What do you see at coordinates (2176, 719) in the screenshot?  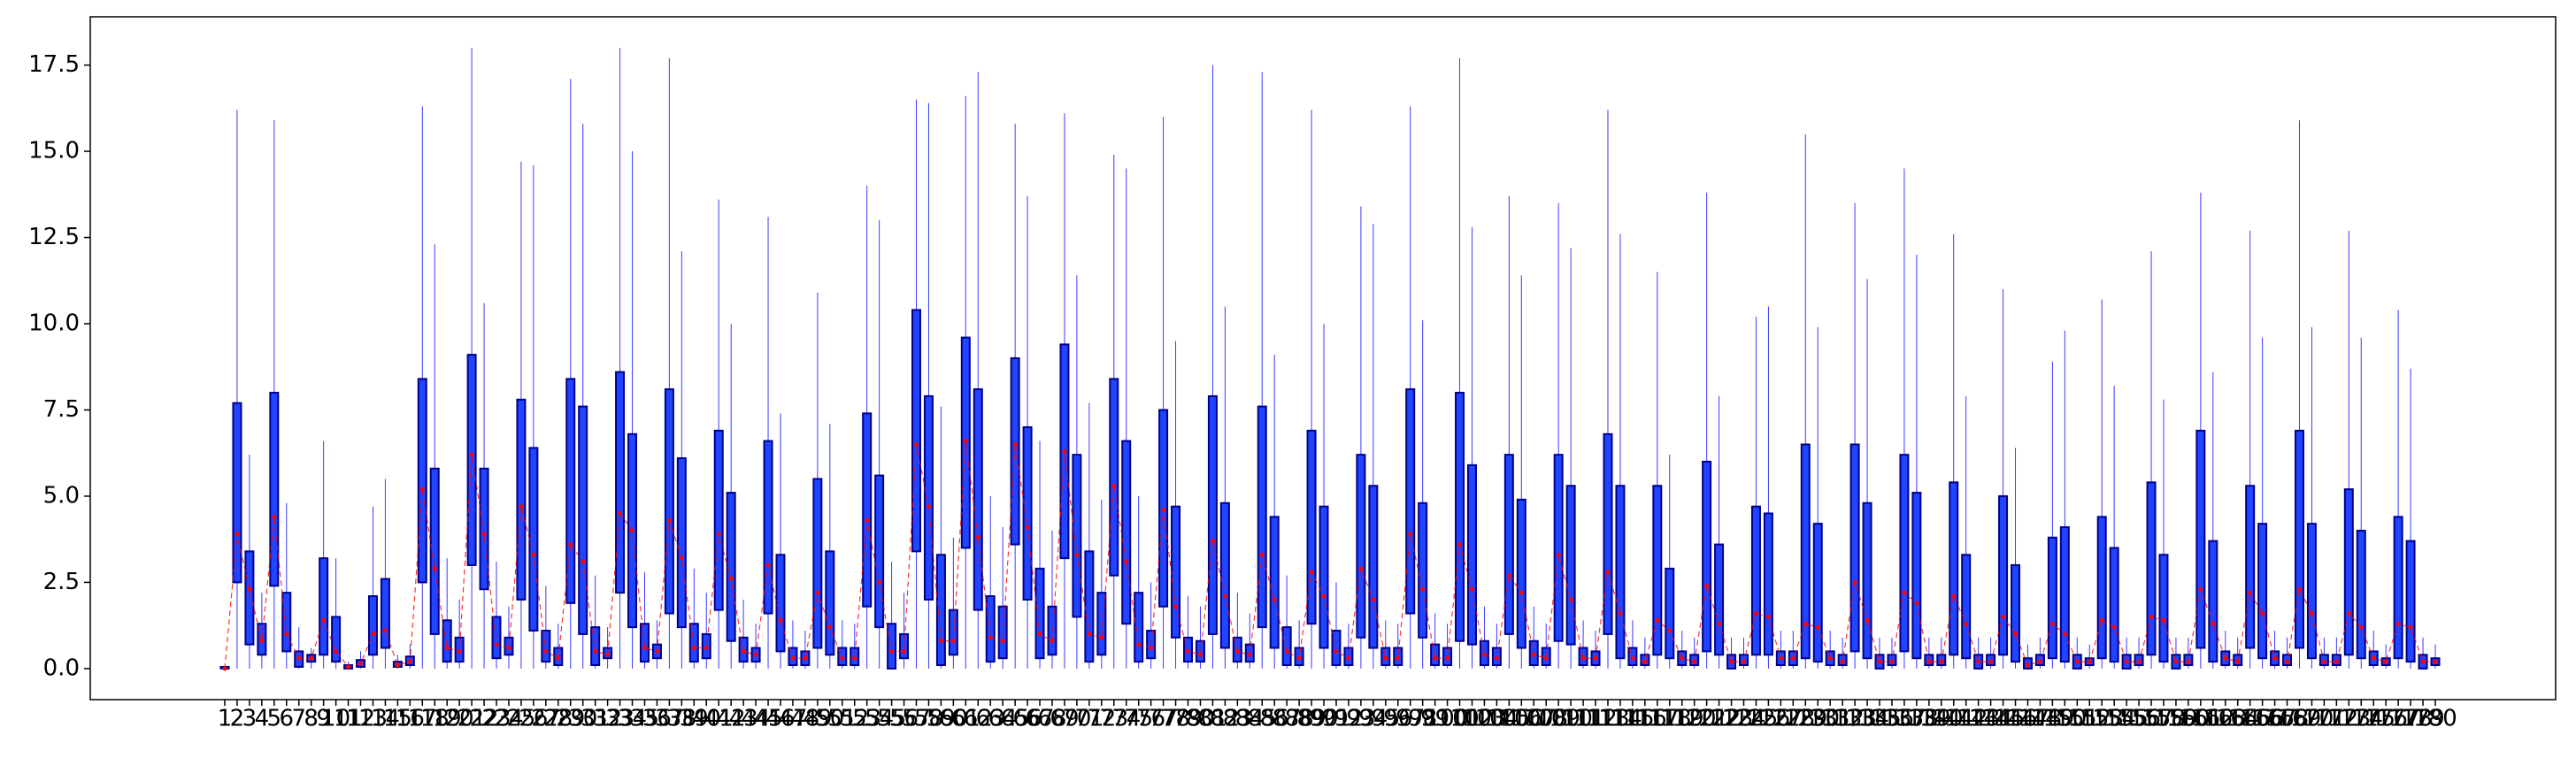 I see `x-tick-label: 159` at bounding box center [2176, 719].